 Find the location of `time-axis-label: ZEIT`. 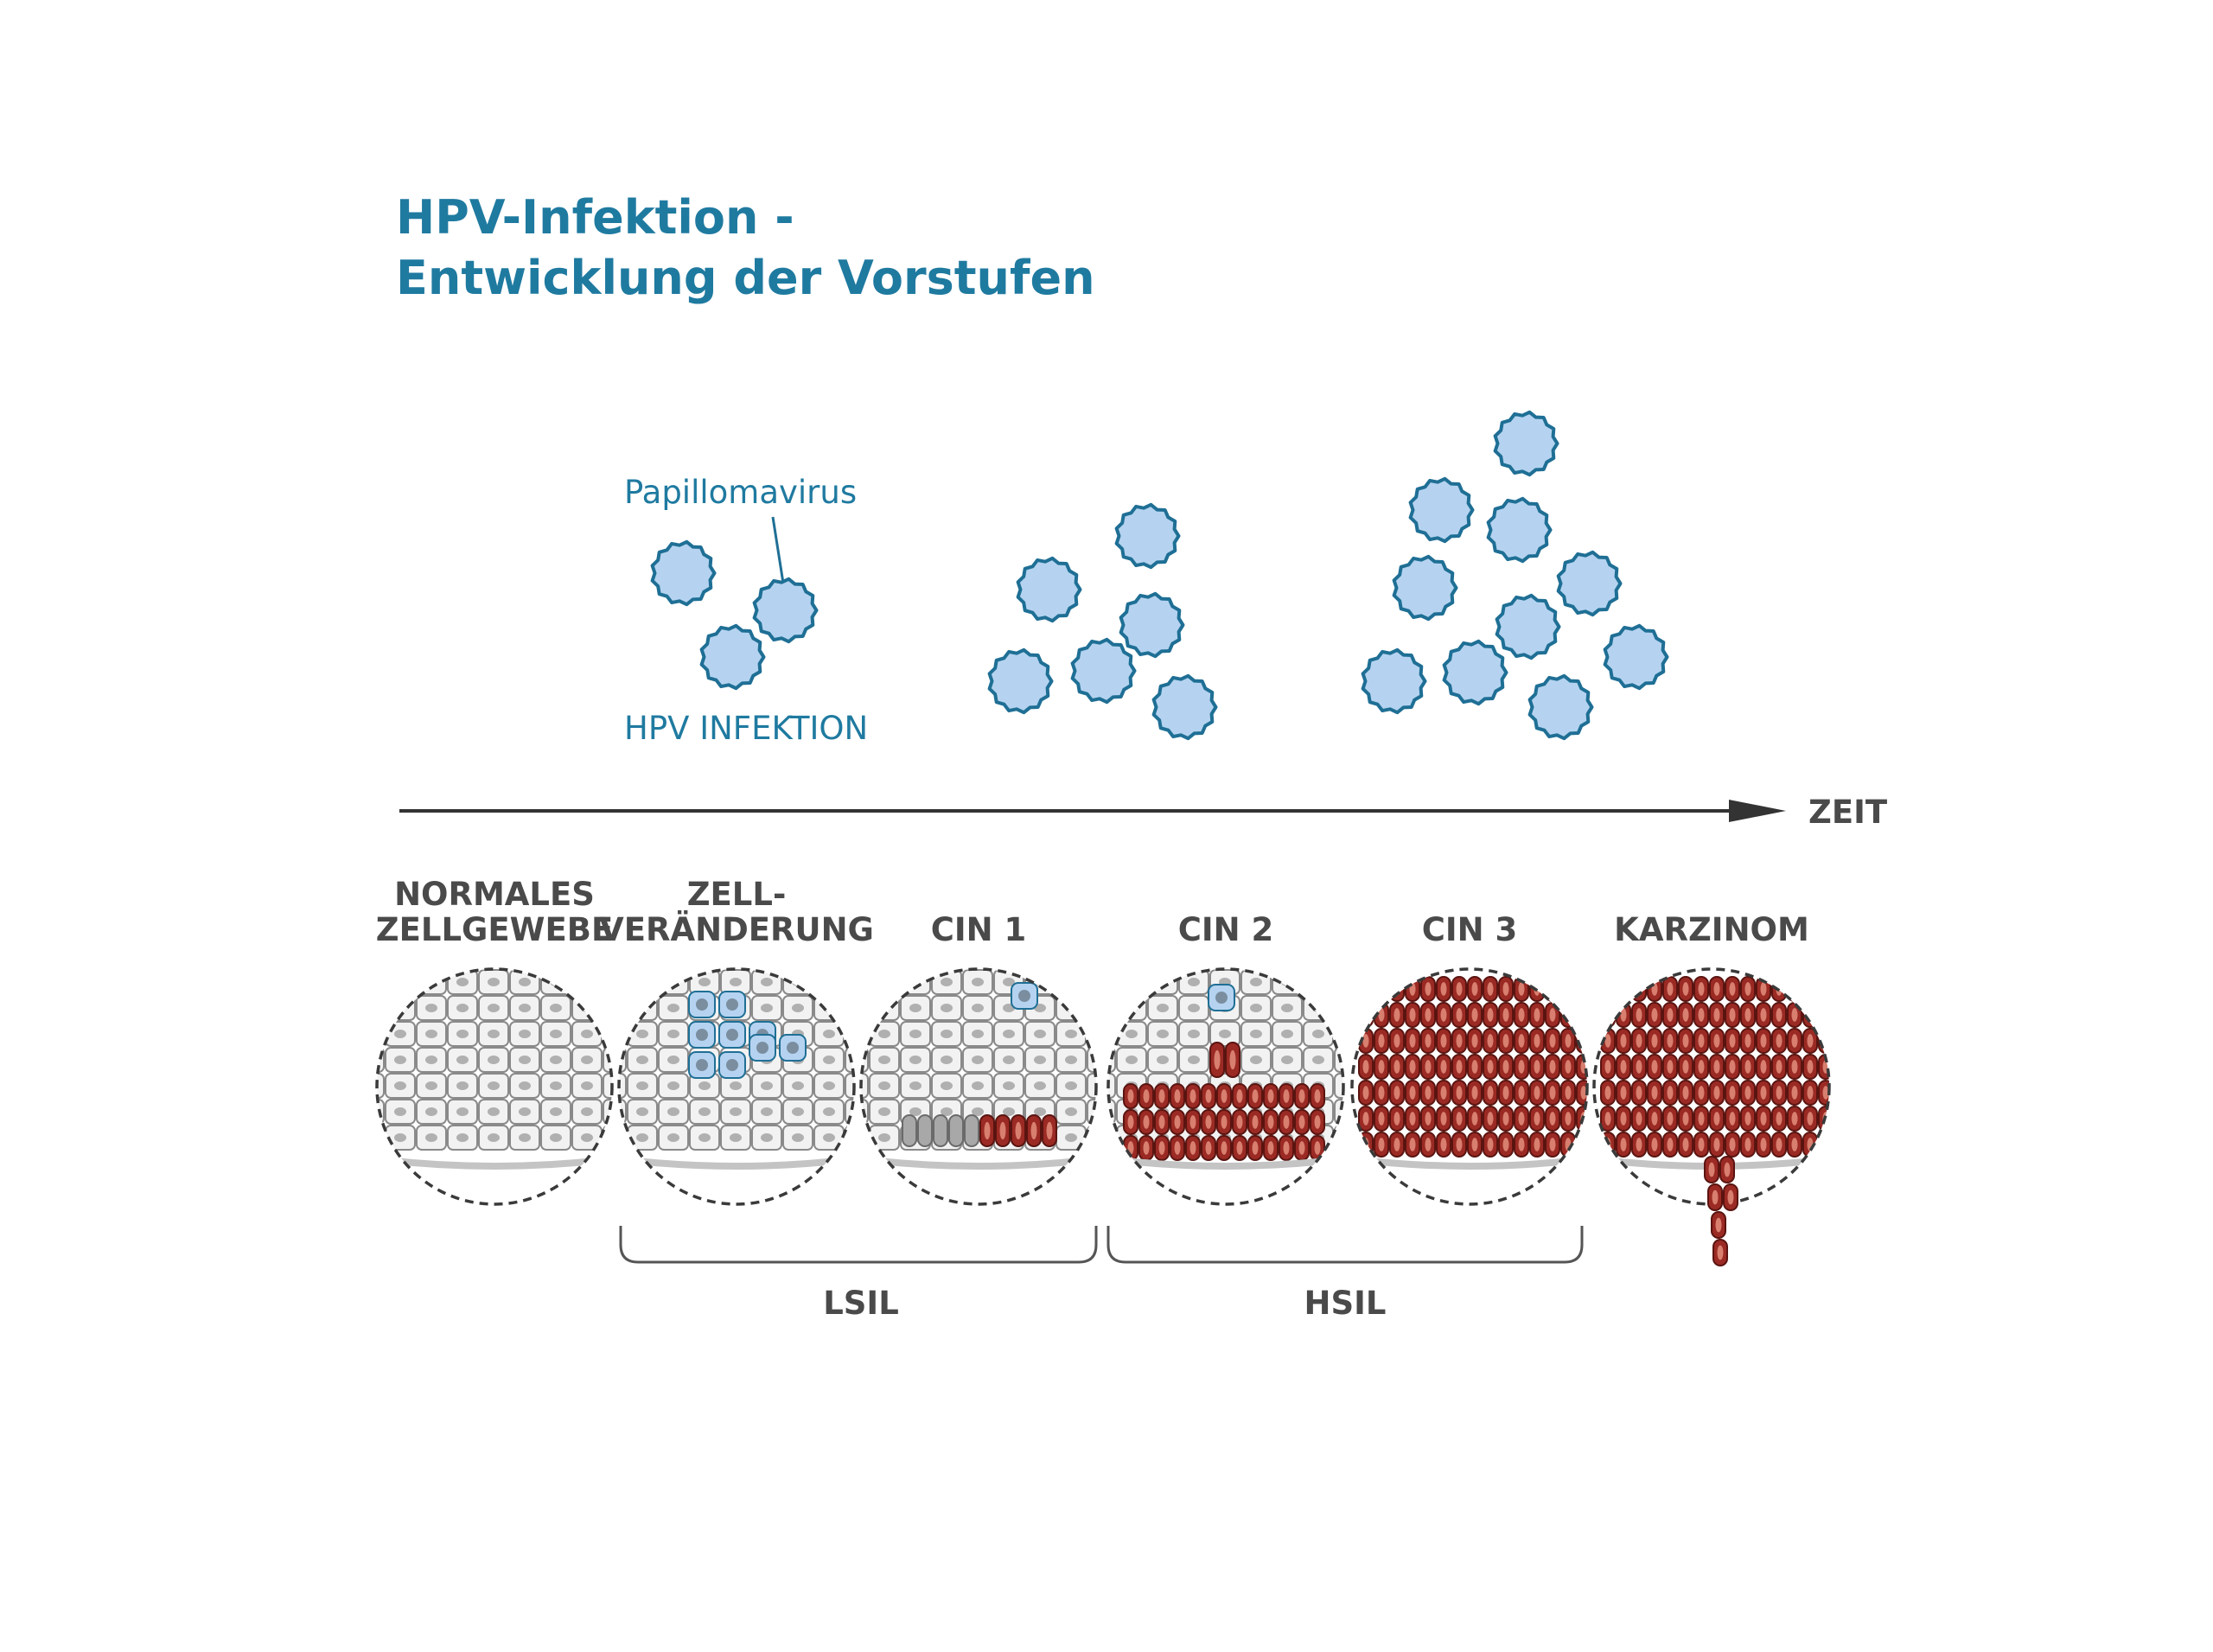

time-axis-label: ZEIT is located at coordinates (1848, 812).